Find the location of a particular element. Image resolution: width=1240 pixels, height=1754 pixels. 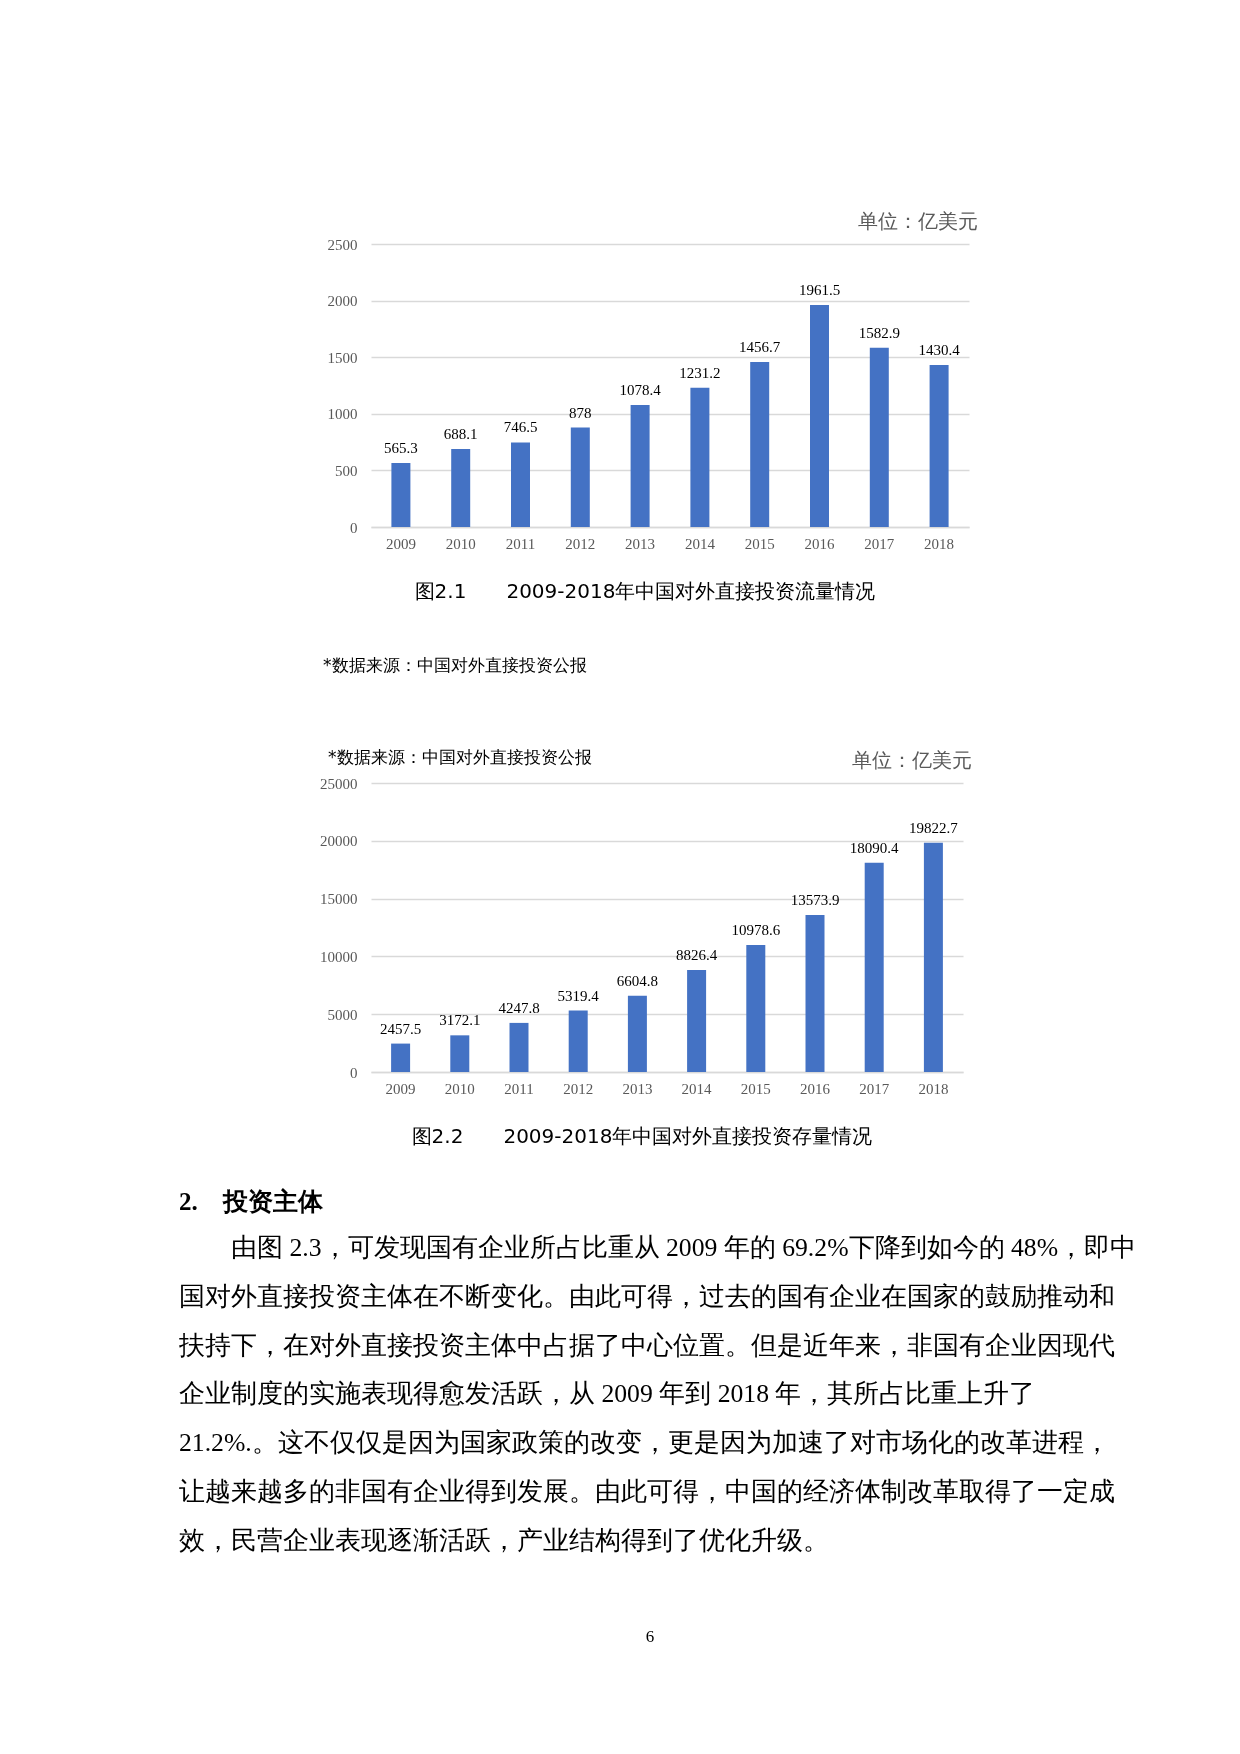

y-tick-label: 20000 is located at coordinates (339, 841).